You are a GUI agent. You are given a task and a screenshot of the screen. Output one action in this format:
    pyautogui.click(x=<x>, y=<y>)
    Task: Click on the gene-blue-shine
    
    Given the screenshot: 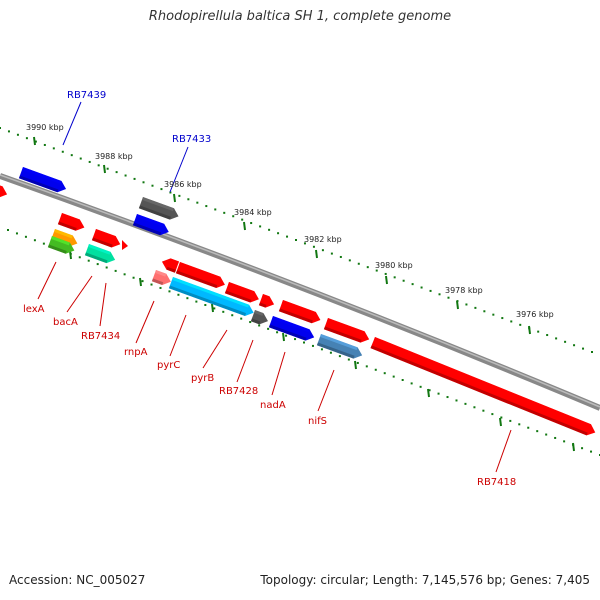 What is the action you would take?
    pyautogui.click(x=150, y=220)
    